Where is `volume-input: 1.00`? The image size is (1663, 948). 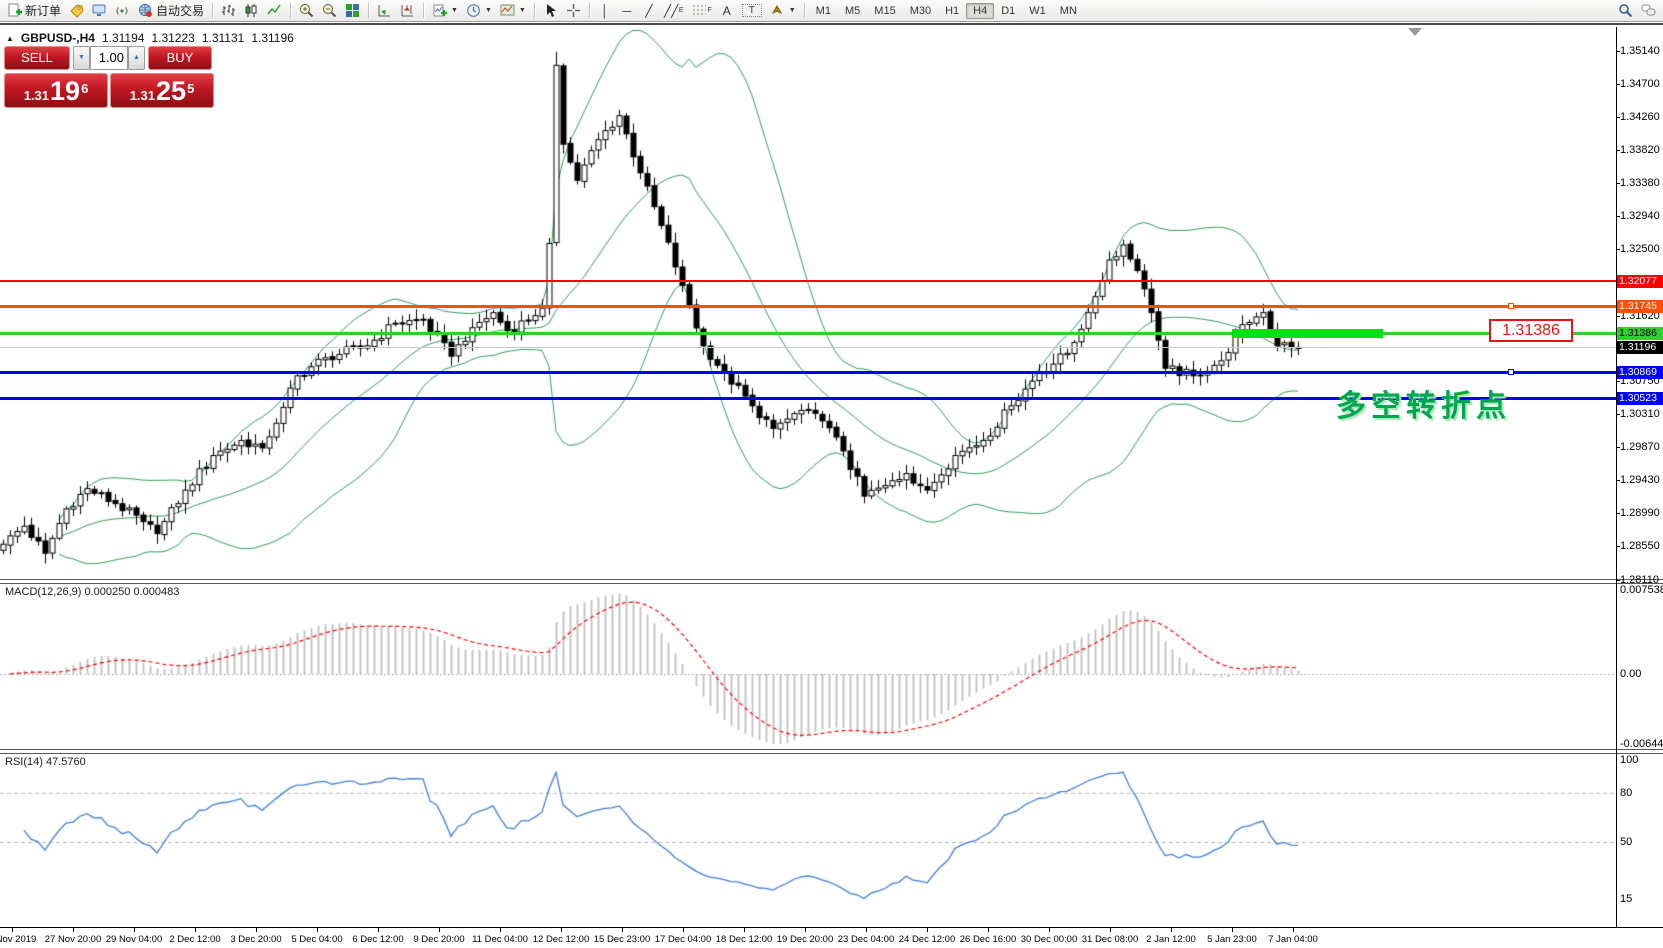 volume-input: 1.00 is located at coordinates (109, 58).